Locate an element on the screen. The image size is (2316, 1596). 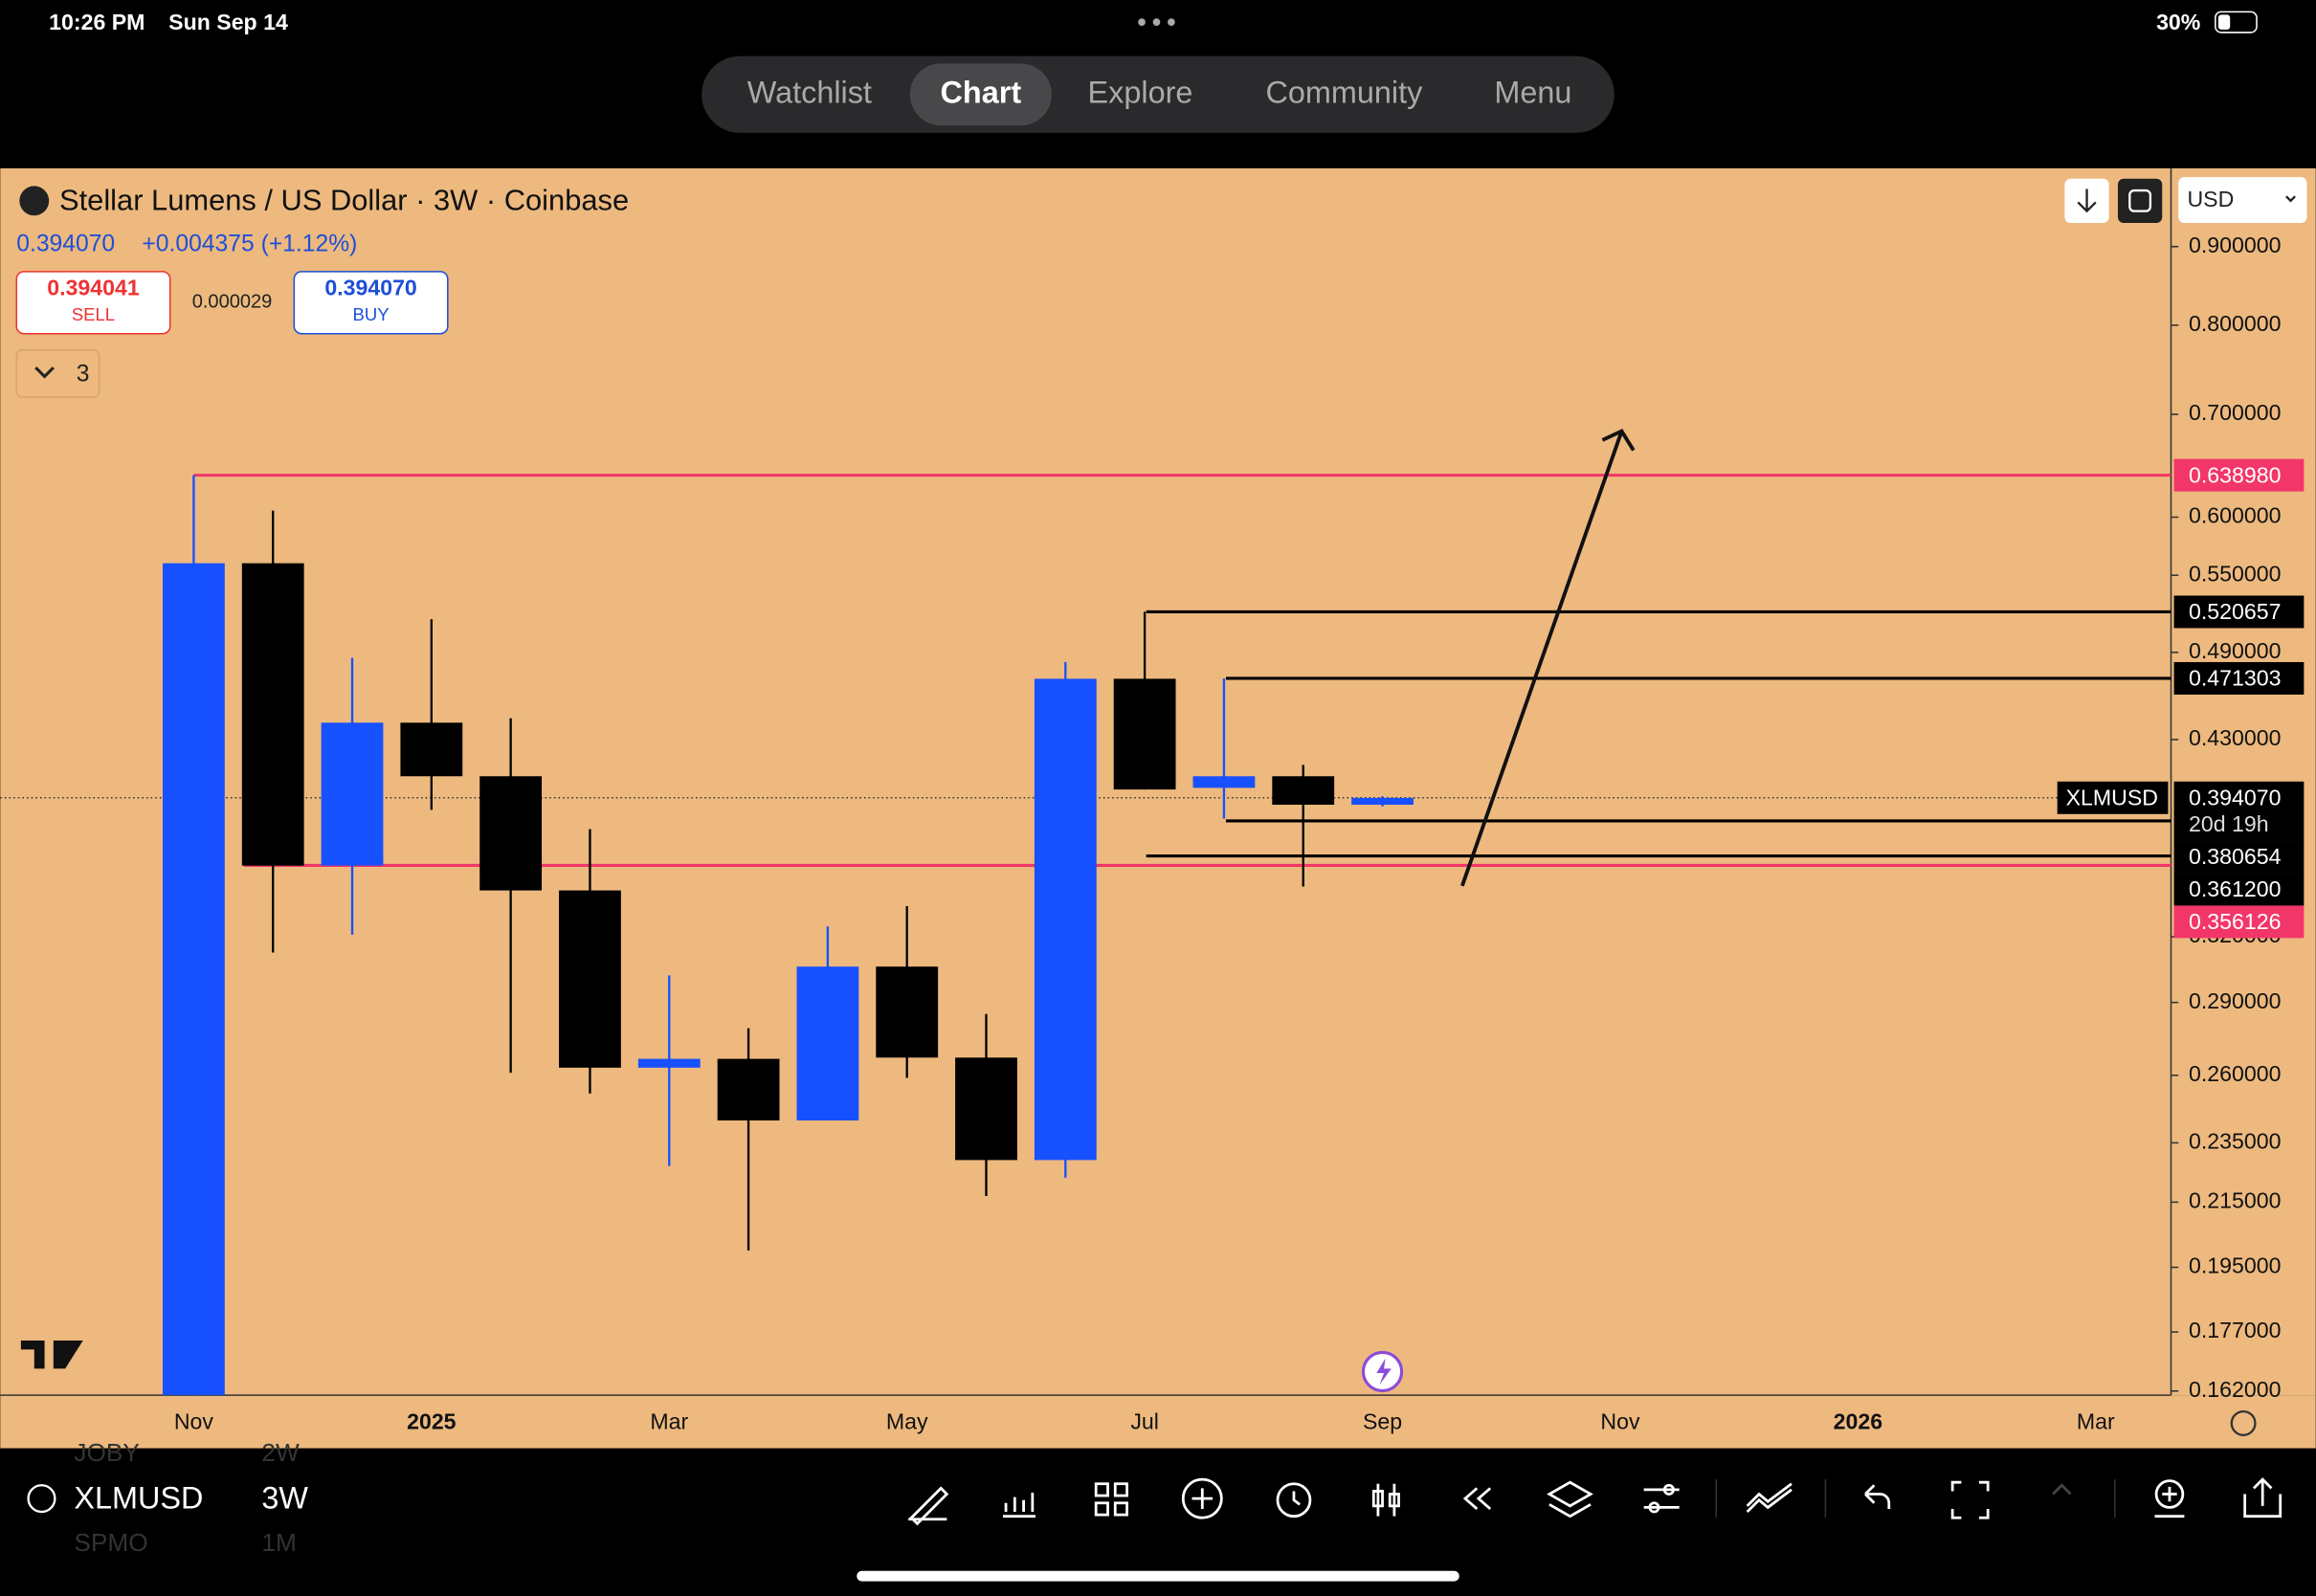
price-label: 0.361200 is located at coordinates (2235, 889).